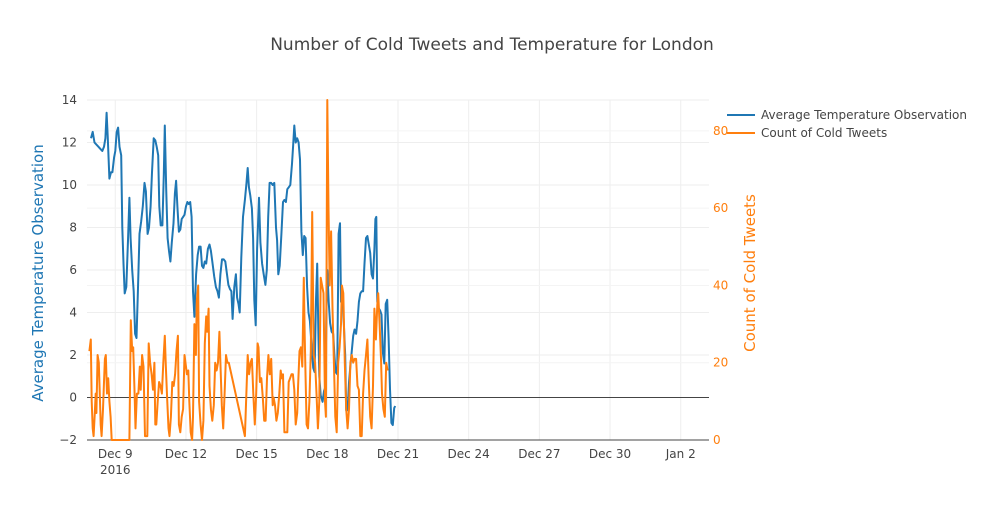  Describe the element at coordinates (68, 440) in the screenshot. I see `y-tick-label-0: −2` at that location.